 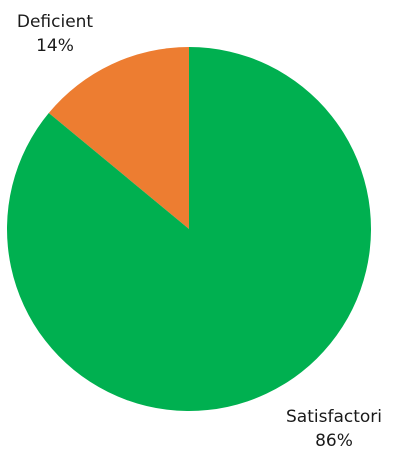 What do you see at coordinates (334, 417) in the screenshot?
I see `slice-label-satisfactori: Satisfactori` at bounding box center [334, 417].